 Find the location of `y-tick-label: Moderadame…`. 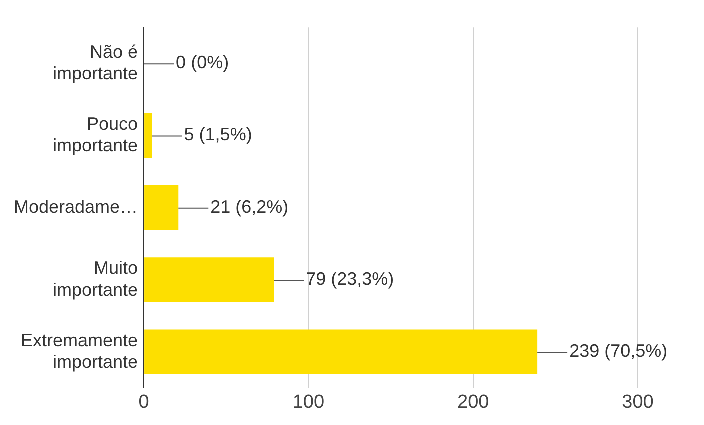

y-tick-label: Moderadame… is located at coordinates (76, 206).